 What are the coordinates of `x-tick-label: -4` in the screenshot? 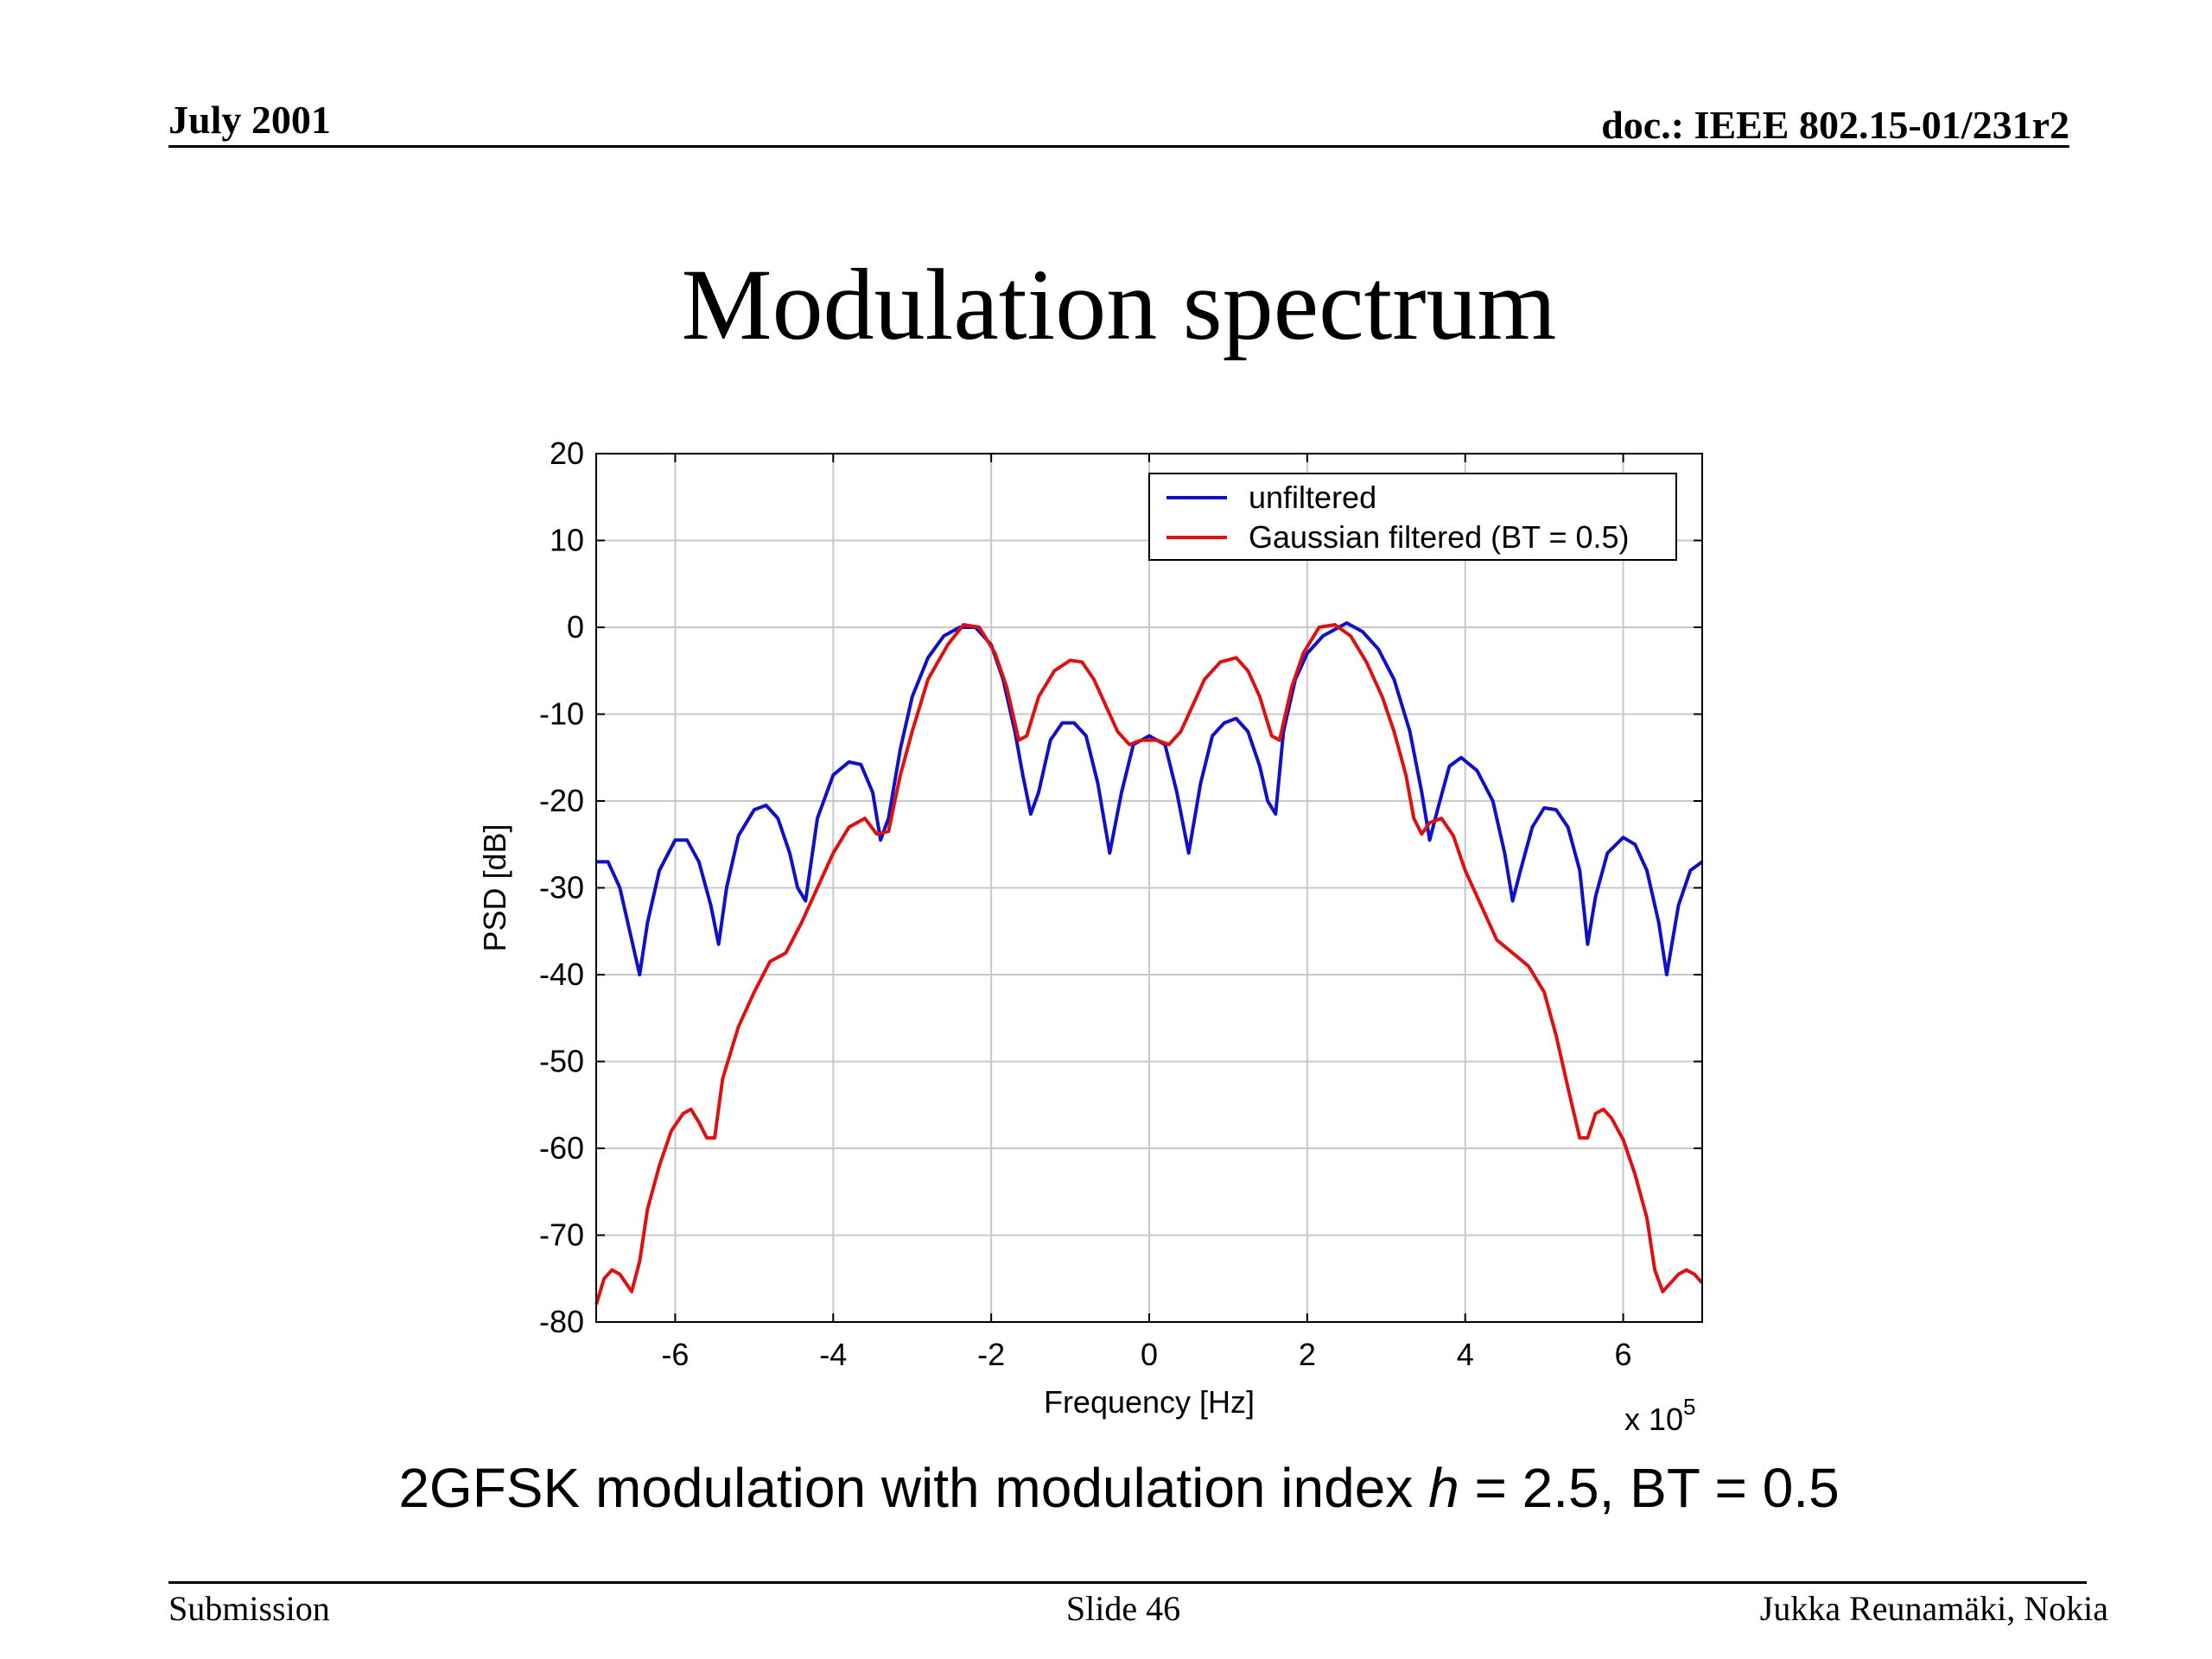 It's located at (833, 1354).